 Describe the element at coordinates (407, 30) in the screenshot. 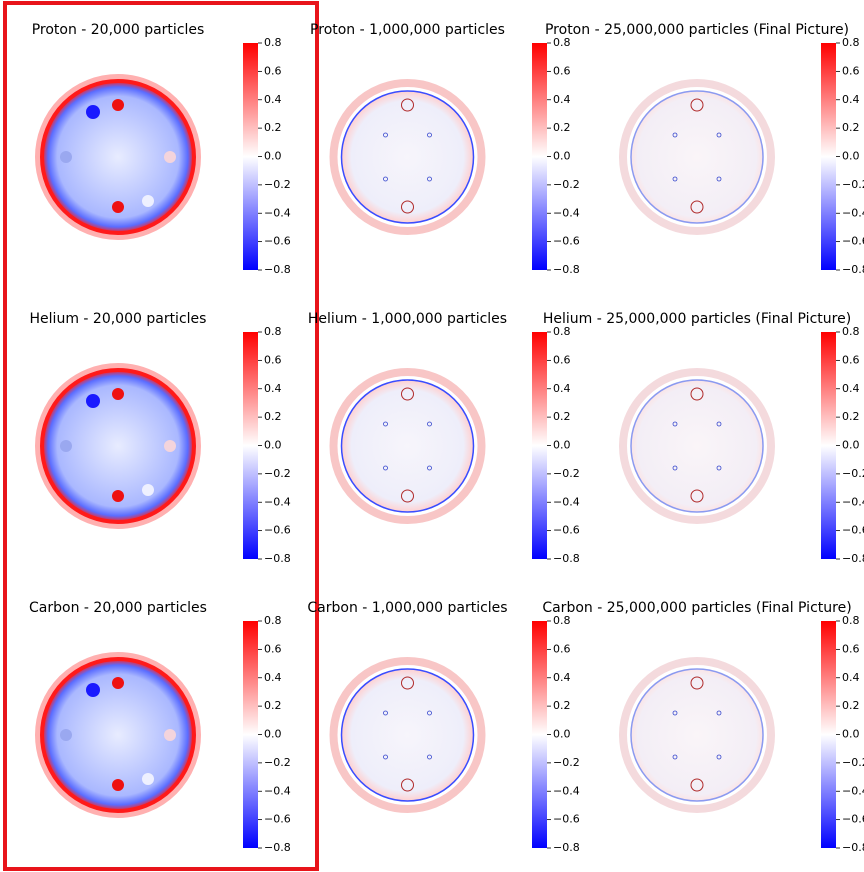

I see `panel-title: Proton - 1,000,000 particles` at that location.